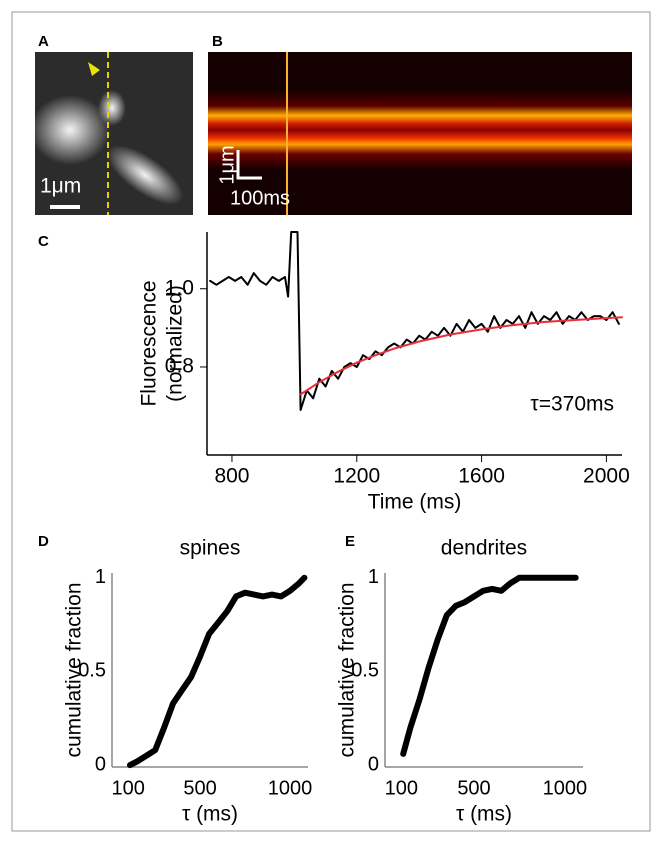 This screenshot has width=662, height=848. Describe the element at coordinates (179, 366) in the screenshot. I see `y-tick-label: 0.8` at that location.